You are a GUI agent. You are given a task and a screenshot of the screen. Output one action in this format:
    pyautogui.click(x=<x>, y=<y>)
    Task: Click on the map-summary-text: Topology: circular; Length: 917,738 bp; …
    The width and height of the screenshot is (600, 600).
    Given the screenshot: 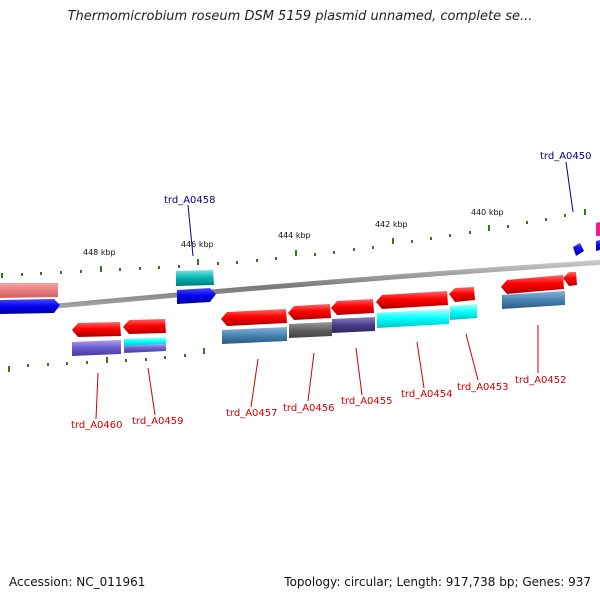 What is the action you would take?
    pyautogui.click(x=437, y=582)
    